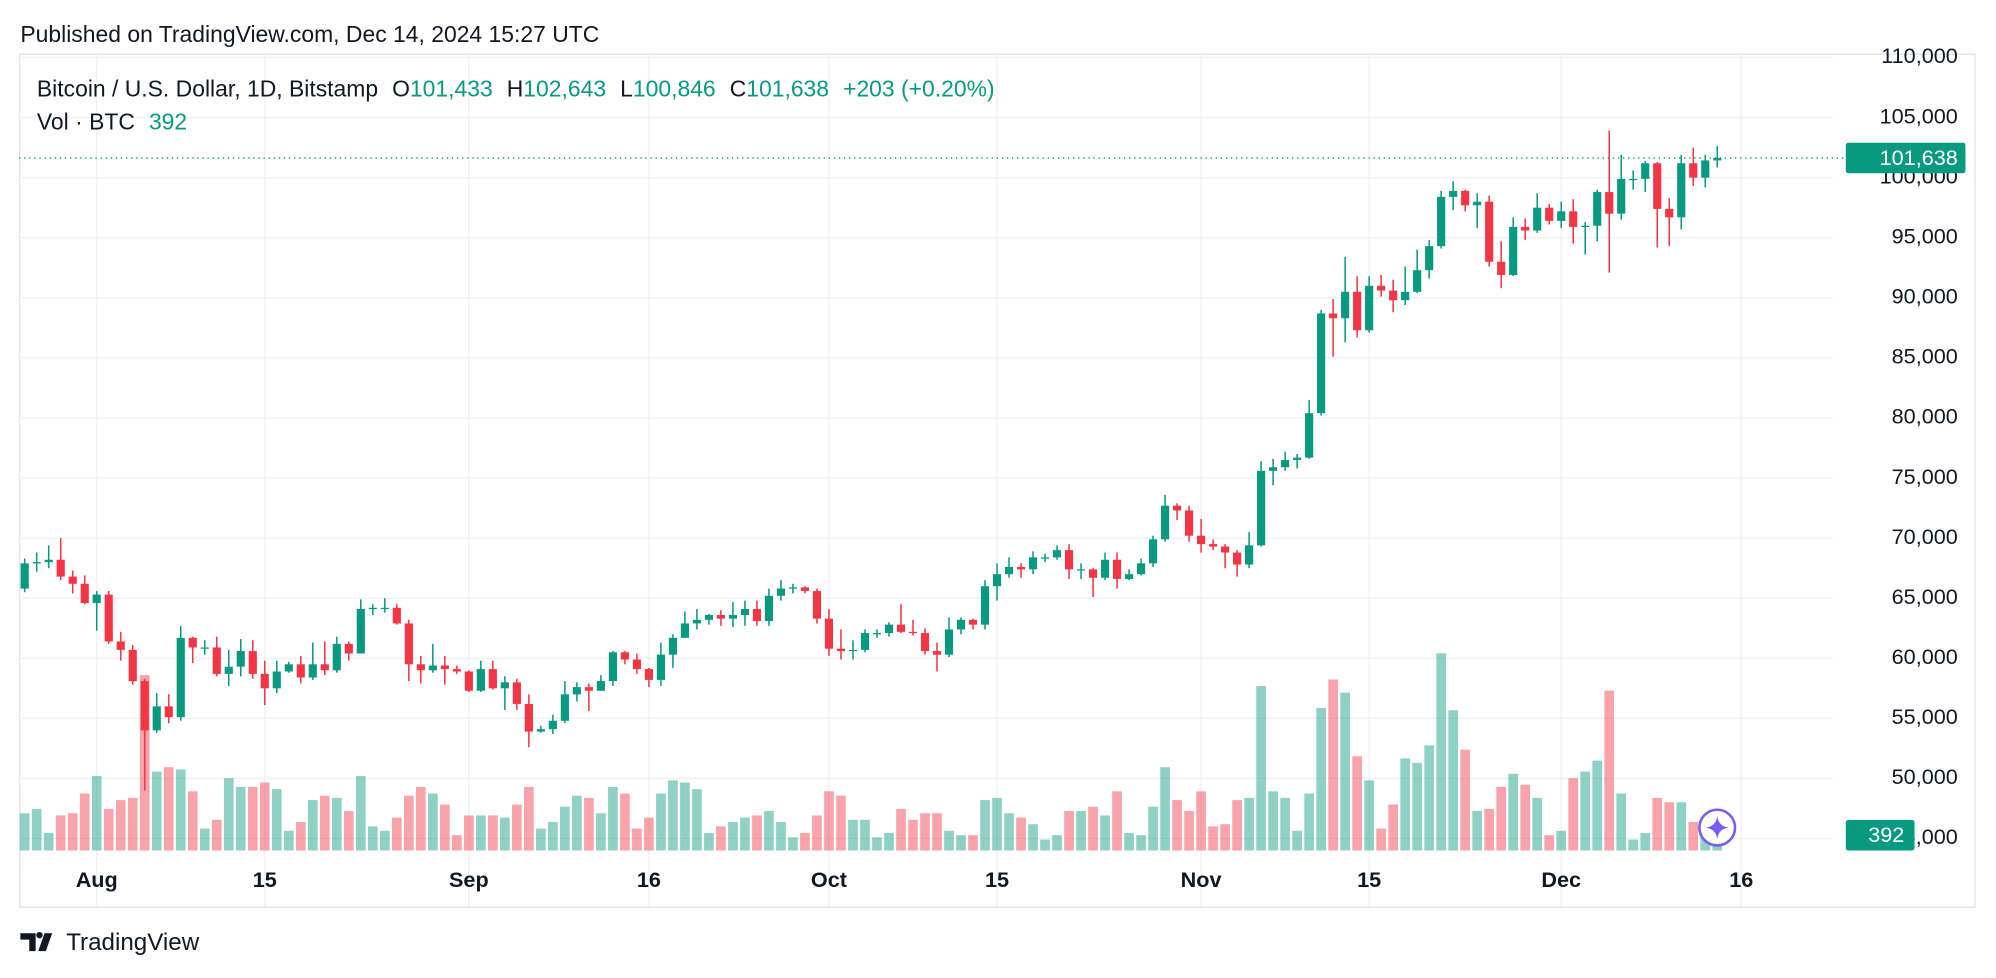 The width and height of the screenshot is (1996, 978). Describe the element at coordinates (112, 122) in the screenshot. I see `volume-legend: Vol · BTC 392` at that location.